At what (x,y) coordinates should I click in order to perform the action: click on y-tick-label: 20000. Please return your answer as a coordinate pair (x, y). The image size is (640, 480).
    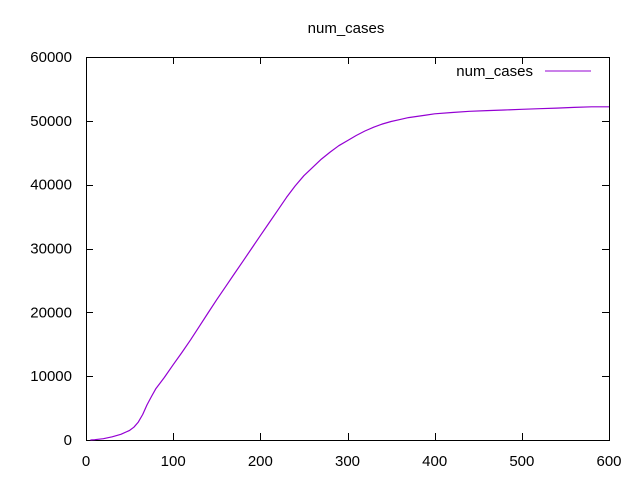
    Looking at the image, I should click on (51, 312).